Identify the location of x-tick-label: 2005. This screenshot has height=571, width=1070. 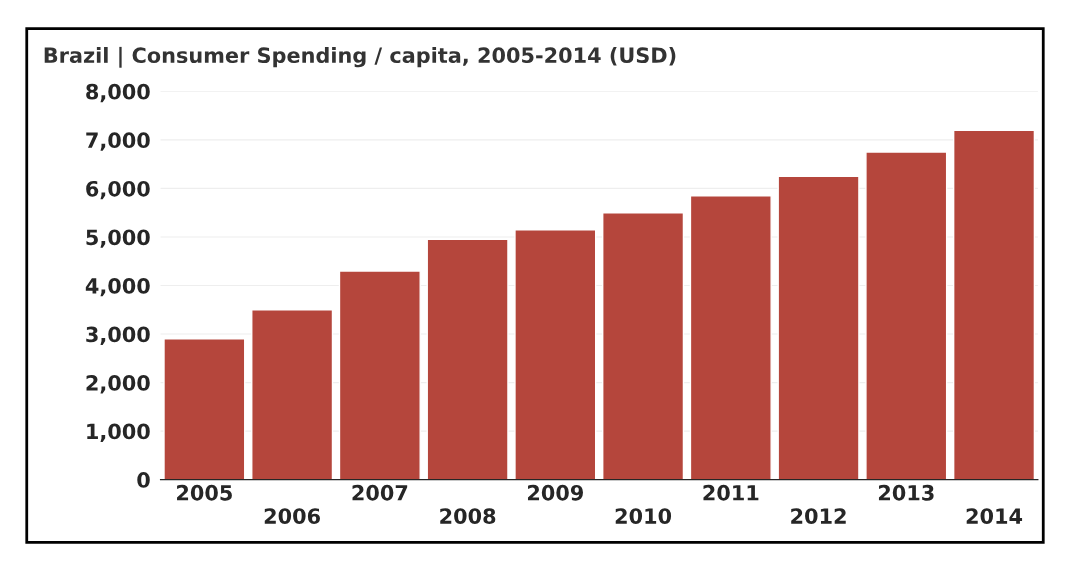
(204, 492).